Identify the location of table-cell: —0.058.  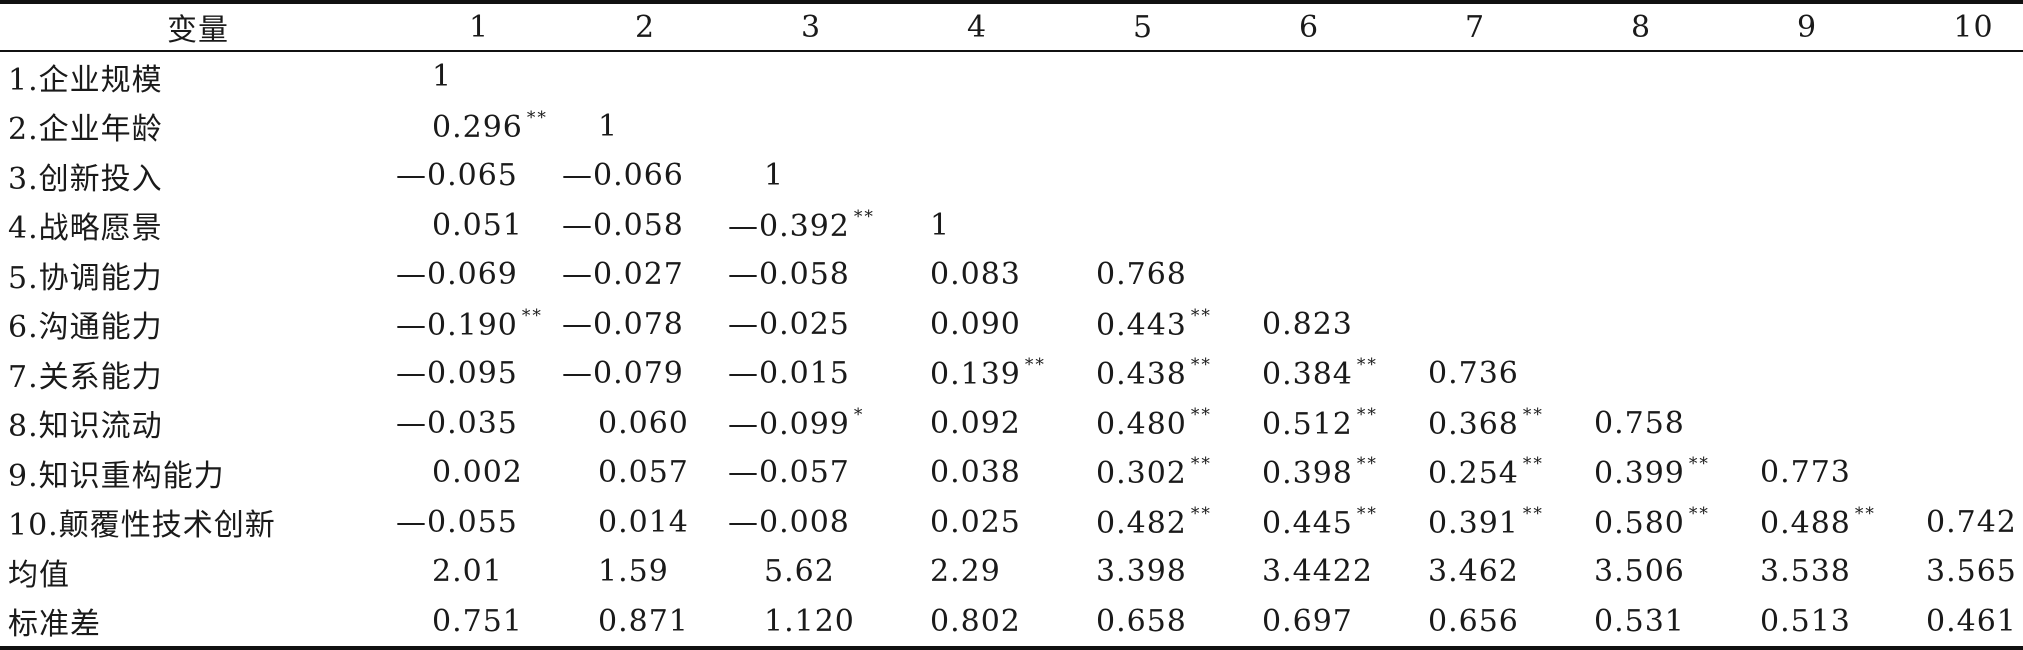
(811, 275).